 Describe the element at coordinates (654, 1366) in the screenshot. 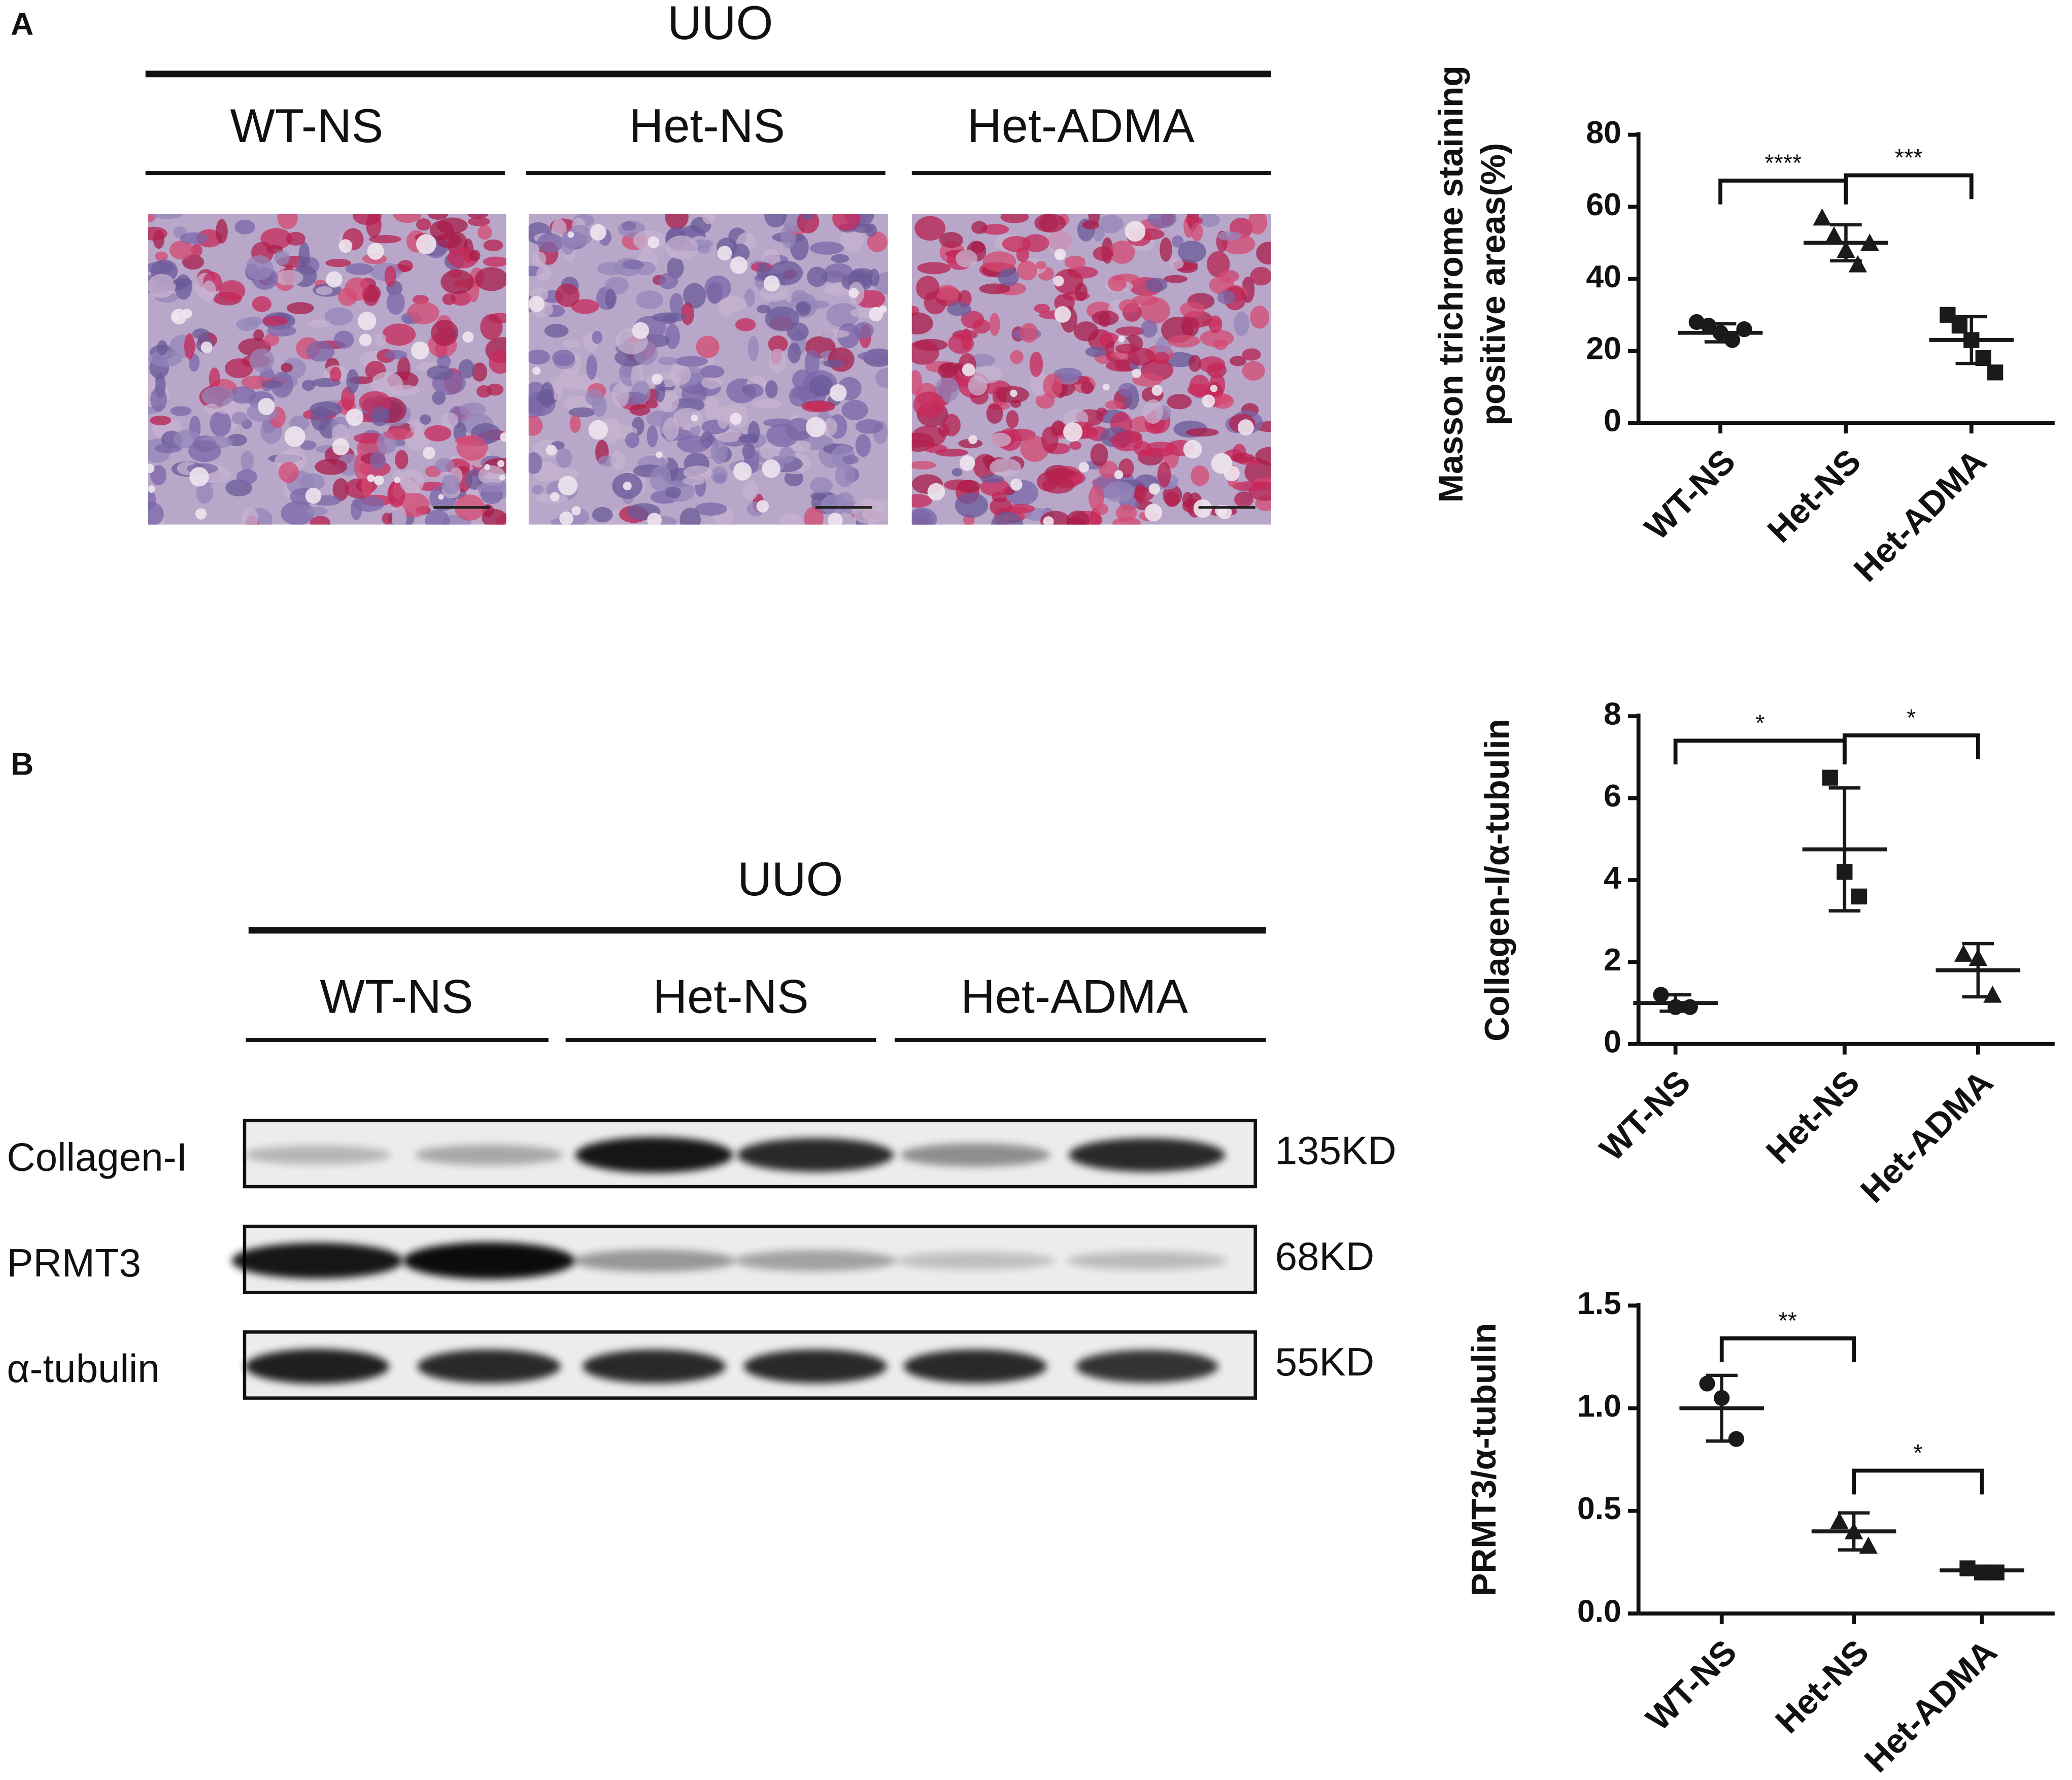

I see `blot-band` at that location.